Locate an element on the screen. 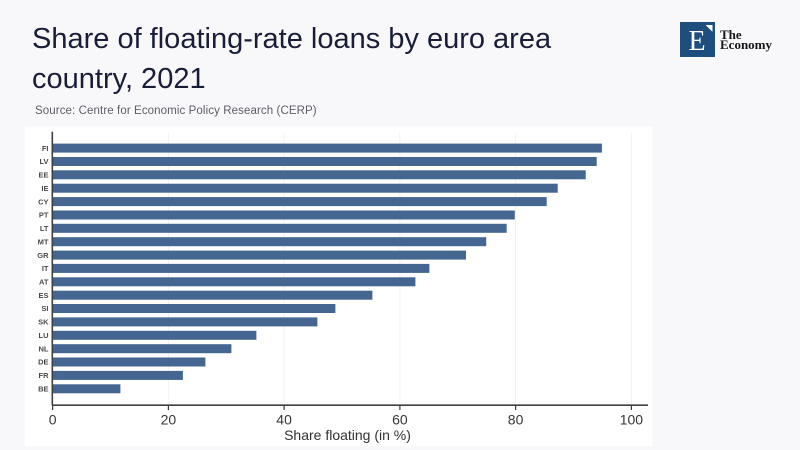 Image resolution: width=800 pixels, height=450 pixels. svg-text: ES is located at coordinates (43, 295).